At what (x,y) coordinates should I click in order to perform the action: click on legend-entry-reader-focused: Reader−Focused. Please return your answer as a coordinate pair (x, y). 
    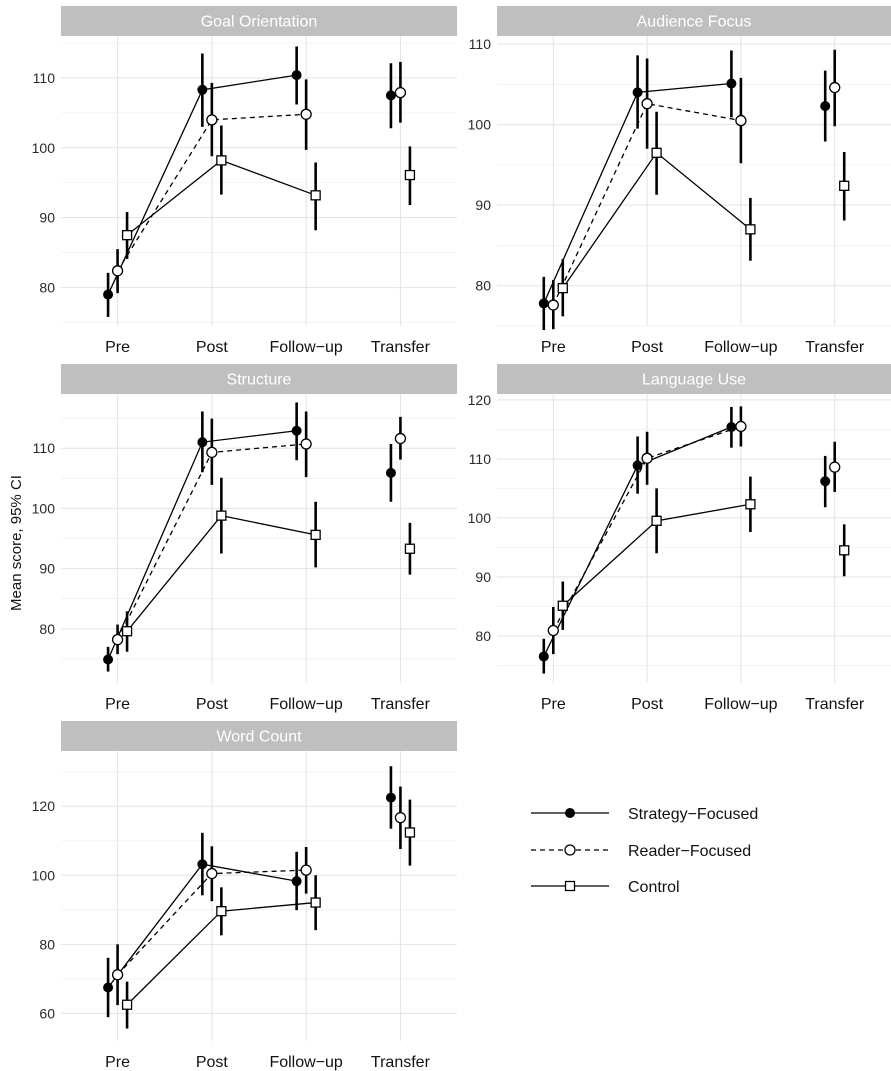
    Looking at the image, I should click on (641, 851).